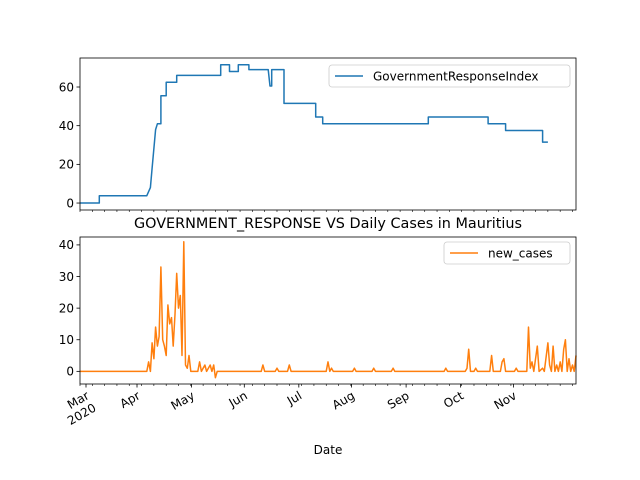  I want to click on top-legend: GovernmentResponseIndex, so click(449, 76).